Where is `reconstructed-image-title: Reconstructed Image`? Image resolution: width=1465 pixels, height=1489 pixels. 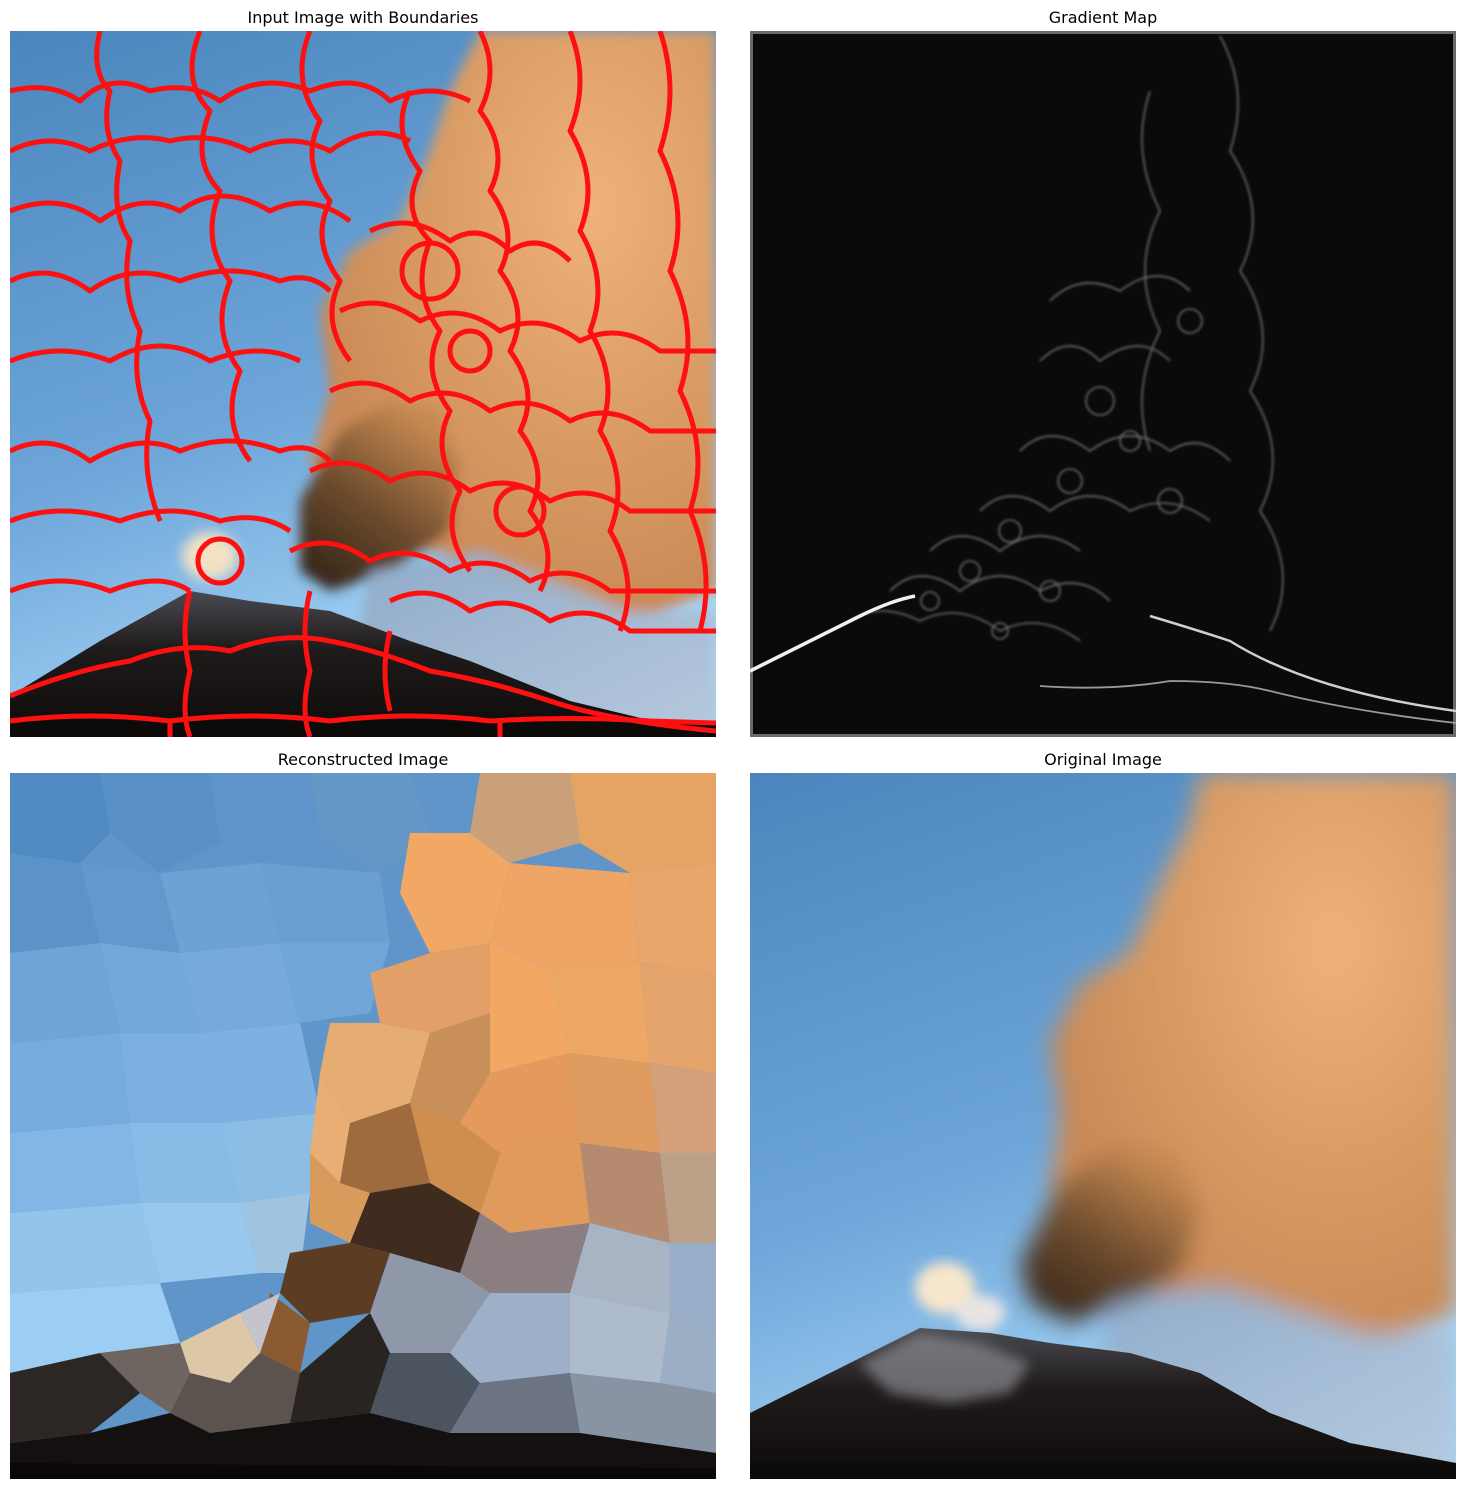 reconstructed-image-title: Reconstructed Image is located at coordinates (363, 759).